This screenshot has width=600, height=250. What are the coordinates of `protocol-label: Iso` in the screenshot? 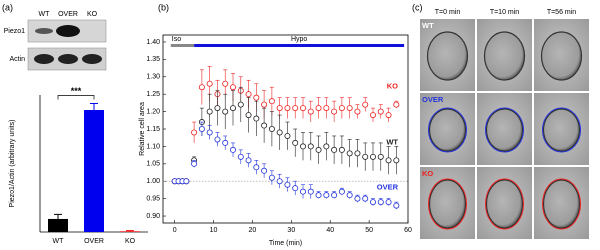 It's located at (176, 39).